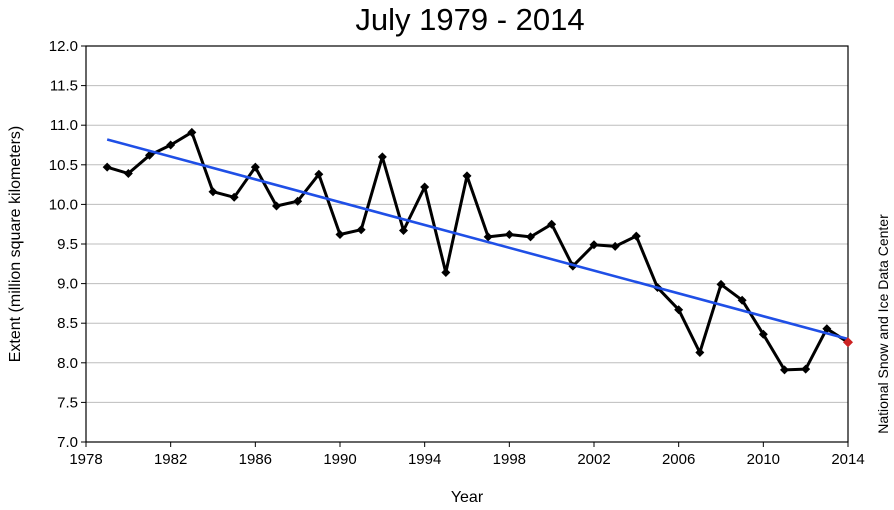 The image size is (894, 510). I want to click on x-tick-label: 1978, so click(85, 459).